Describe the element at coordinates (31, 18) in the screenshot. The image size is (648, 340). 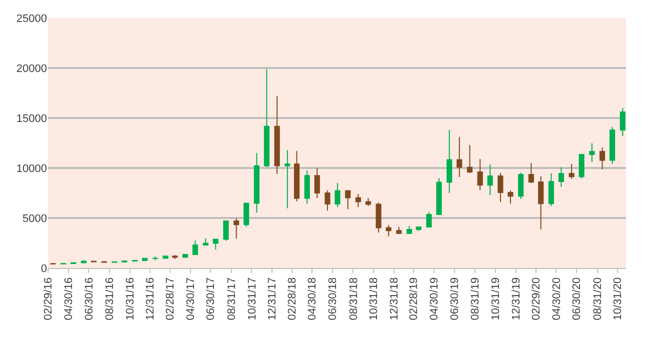
I see `y-tick-label: 25000` at that location.